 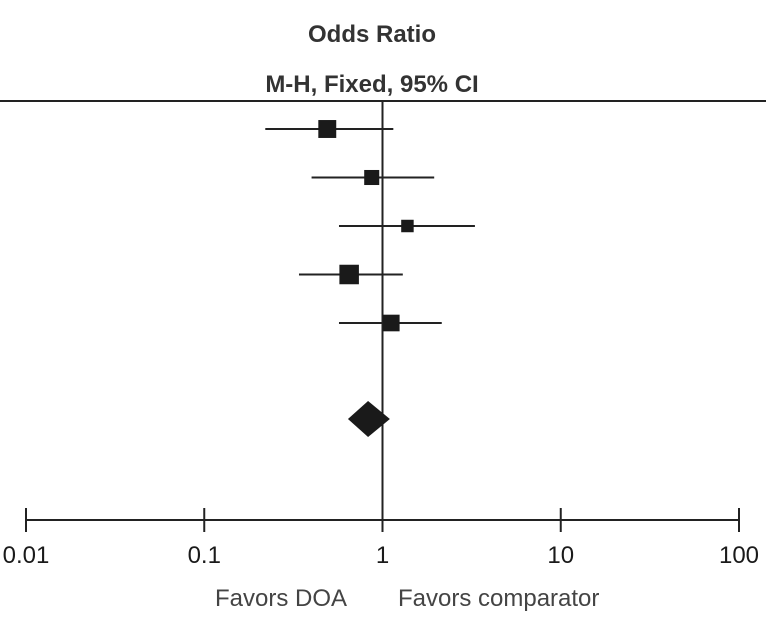 What do you see at coordinates (372, 34) in the screenshot?
I see `chart-title: Odds Ratio` at bounding box center [372, 34].